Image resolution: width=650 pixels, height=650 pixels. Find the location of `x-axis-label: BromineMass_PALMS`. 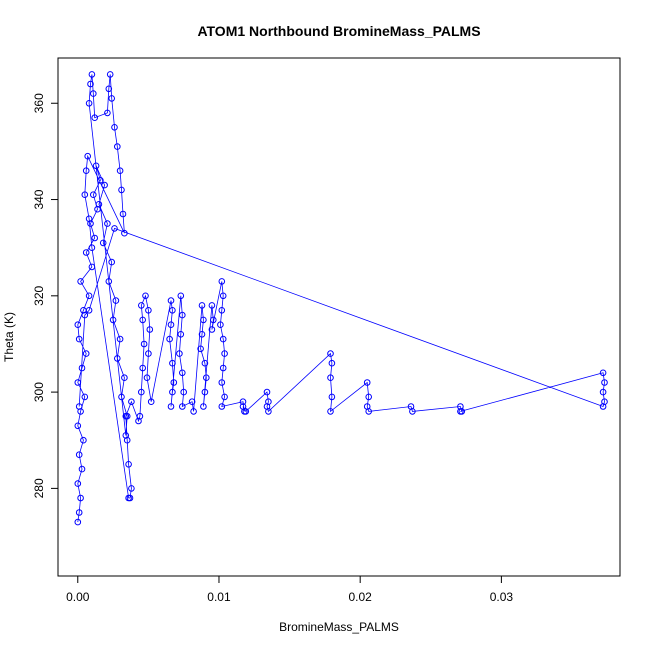

x-axis-label: BromineMass_PALMS is located at coordinates (339, 627).